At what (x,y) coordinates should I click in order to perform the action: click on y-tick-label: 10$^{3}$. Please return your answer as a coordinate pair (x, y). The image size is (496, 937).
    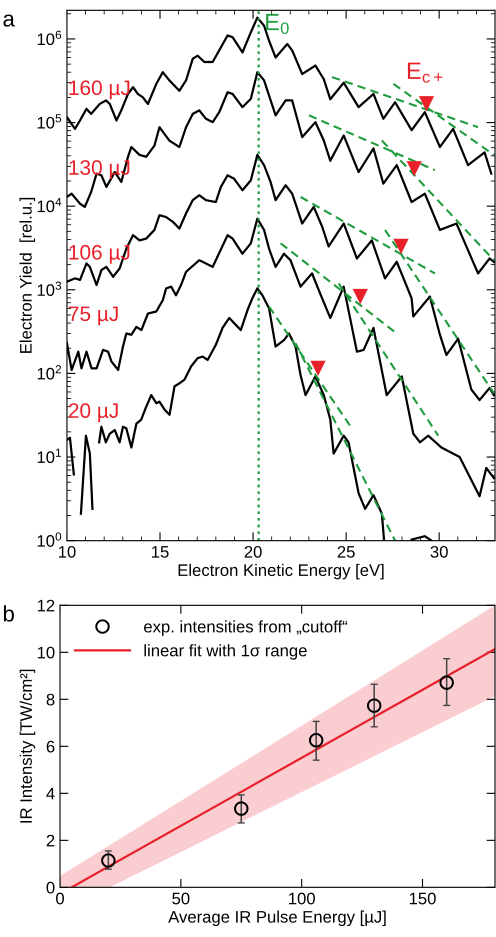
    Looking at the image, I should click on (50, 289).